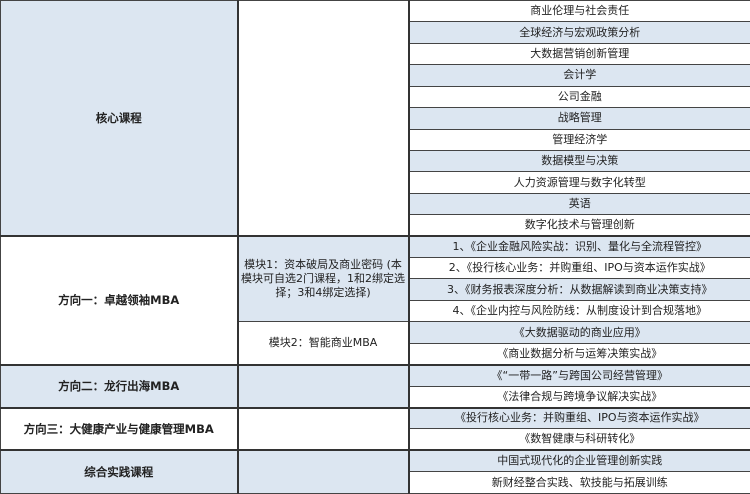  What do you see at coordinates (579, 397) in the screenshot?
I see `course-cell: 《法律合规与跨境争议解决实战》` at bounding box center [579, 397].